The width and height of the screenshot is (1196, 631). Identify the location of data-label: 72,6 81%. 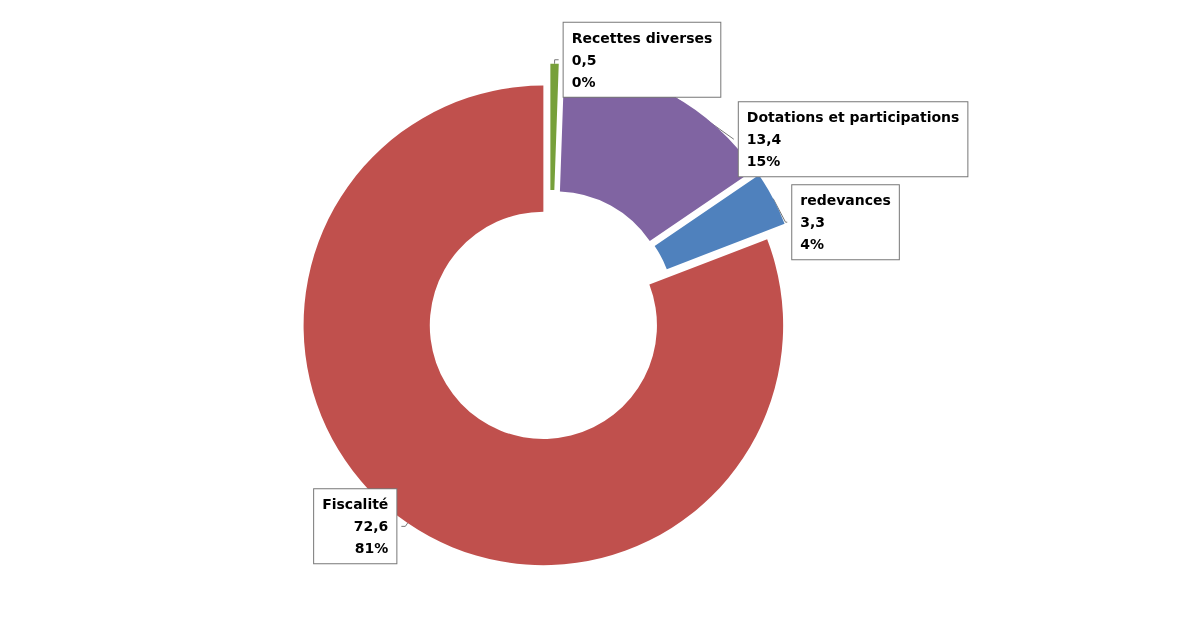
(371, 537).